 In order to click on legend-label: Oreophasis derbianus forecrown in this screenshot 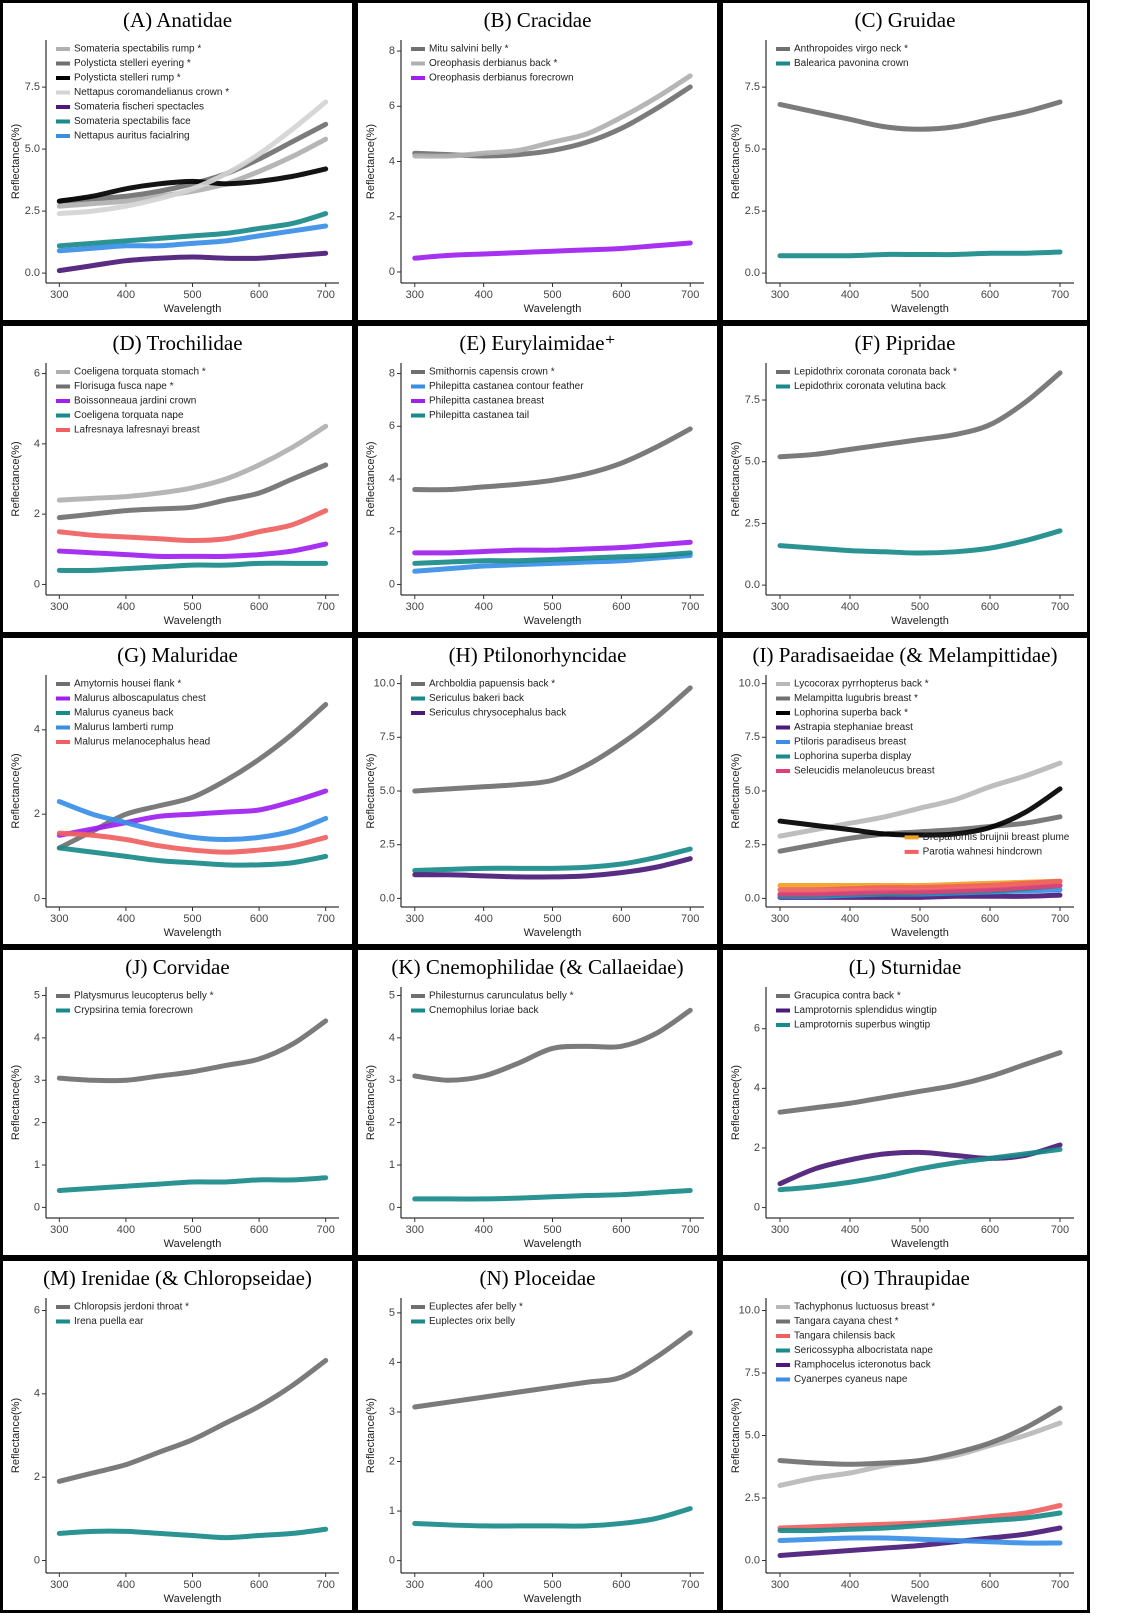, I will do `click(501, 78)`.